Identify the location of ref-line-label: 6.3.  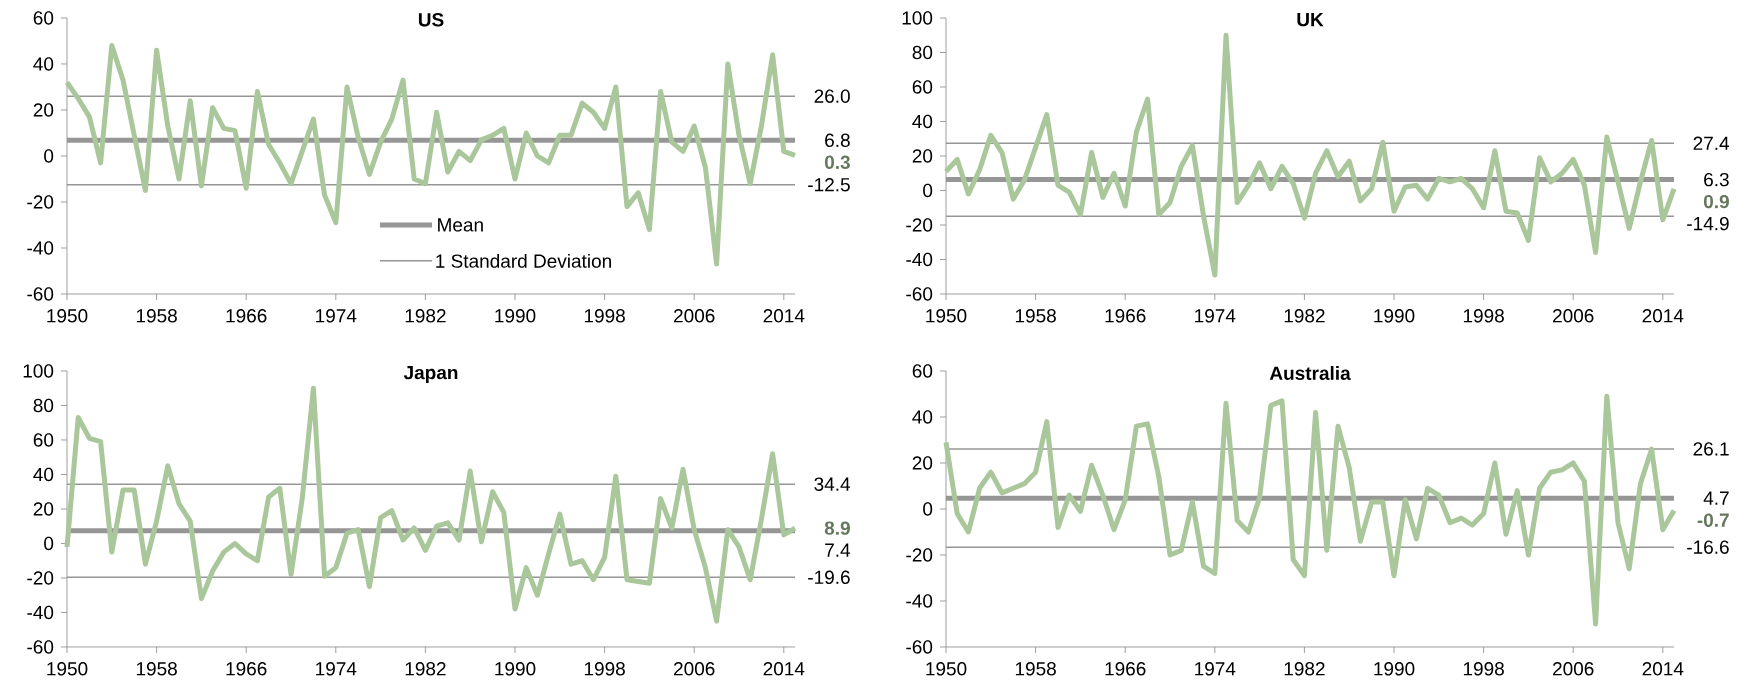
(1716, 179).